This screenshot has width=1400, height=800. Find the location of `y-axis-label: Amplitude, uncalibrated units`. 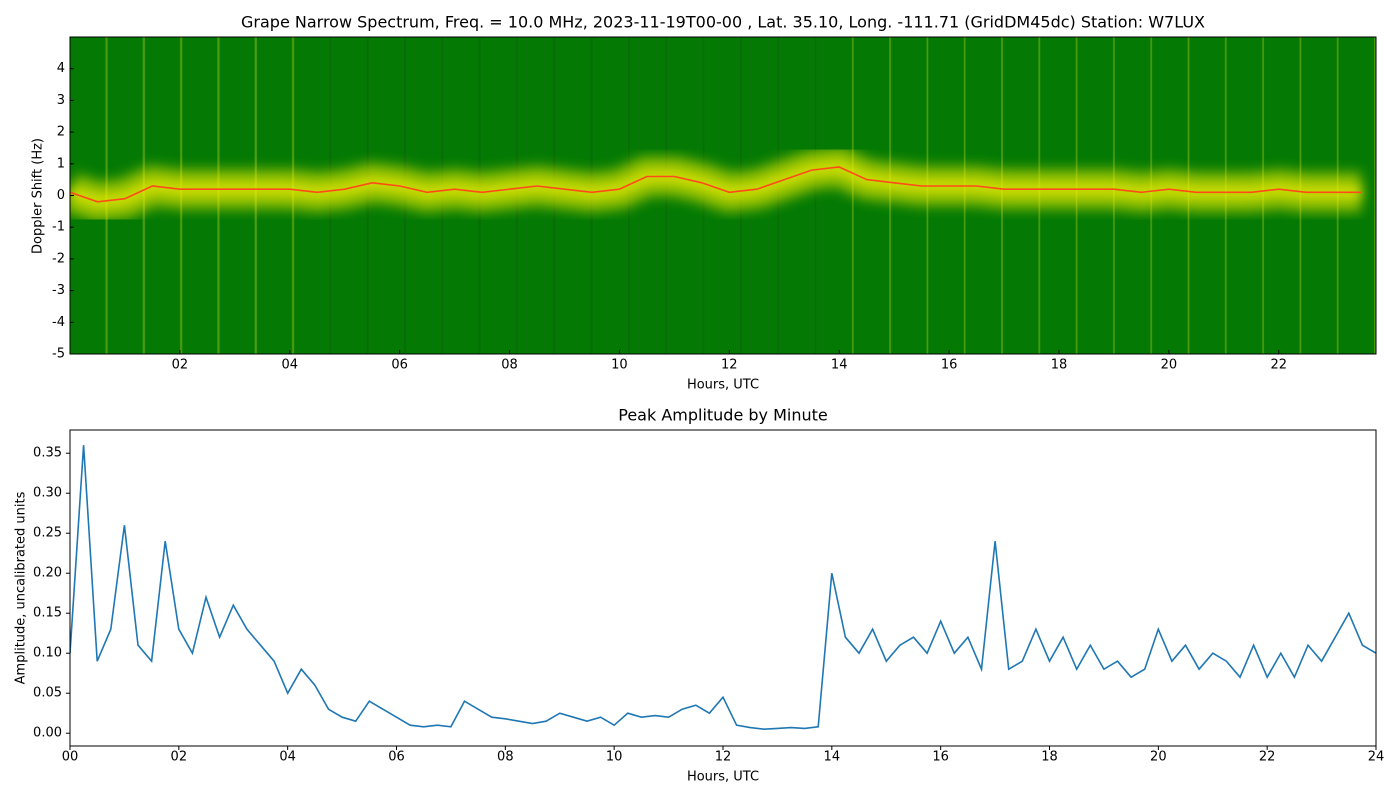

y-axis-label: Amplitude, uncalibrated units is located at coordinates (21, 587).